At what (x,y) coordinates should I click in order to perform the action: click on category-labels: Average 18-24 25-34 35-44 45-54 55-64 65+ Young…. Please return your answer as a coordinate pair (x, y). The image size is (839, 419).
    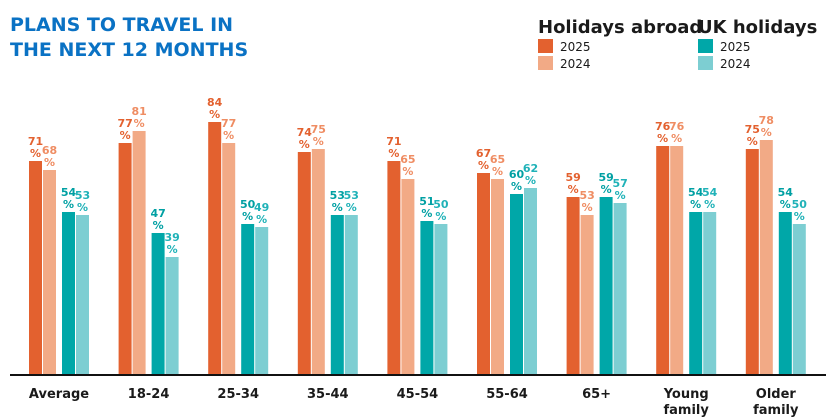
    Looking at the image, I should click on (414, 402).